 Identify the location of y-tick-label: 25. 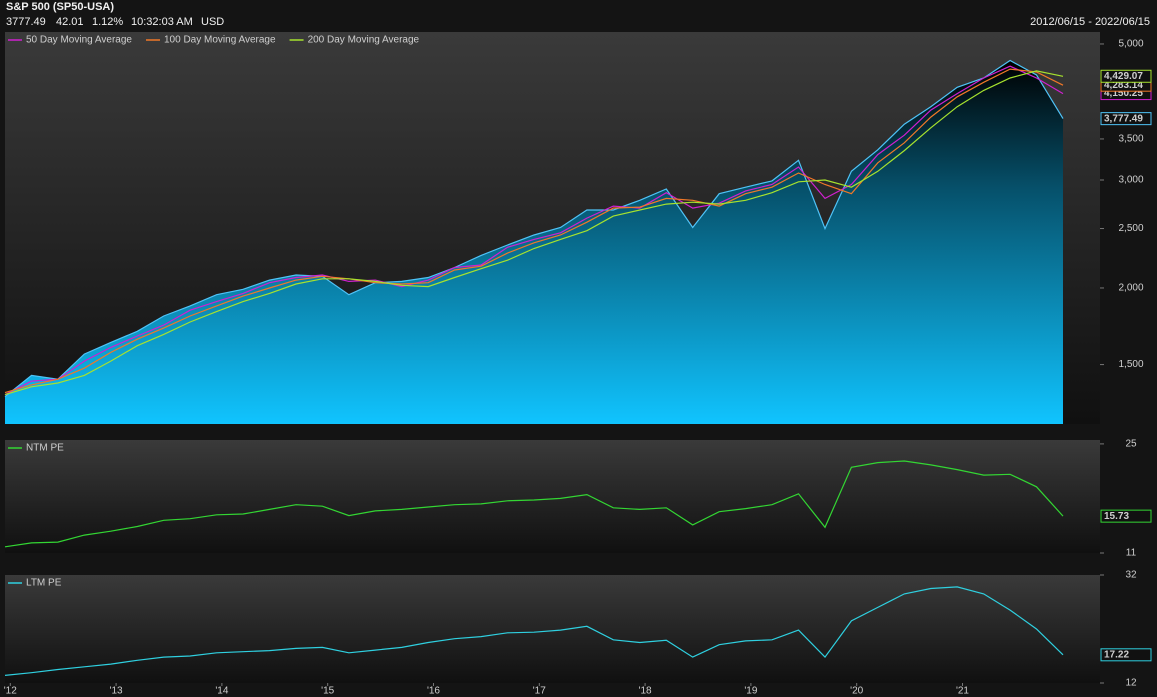
(1131, 444).